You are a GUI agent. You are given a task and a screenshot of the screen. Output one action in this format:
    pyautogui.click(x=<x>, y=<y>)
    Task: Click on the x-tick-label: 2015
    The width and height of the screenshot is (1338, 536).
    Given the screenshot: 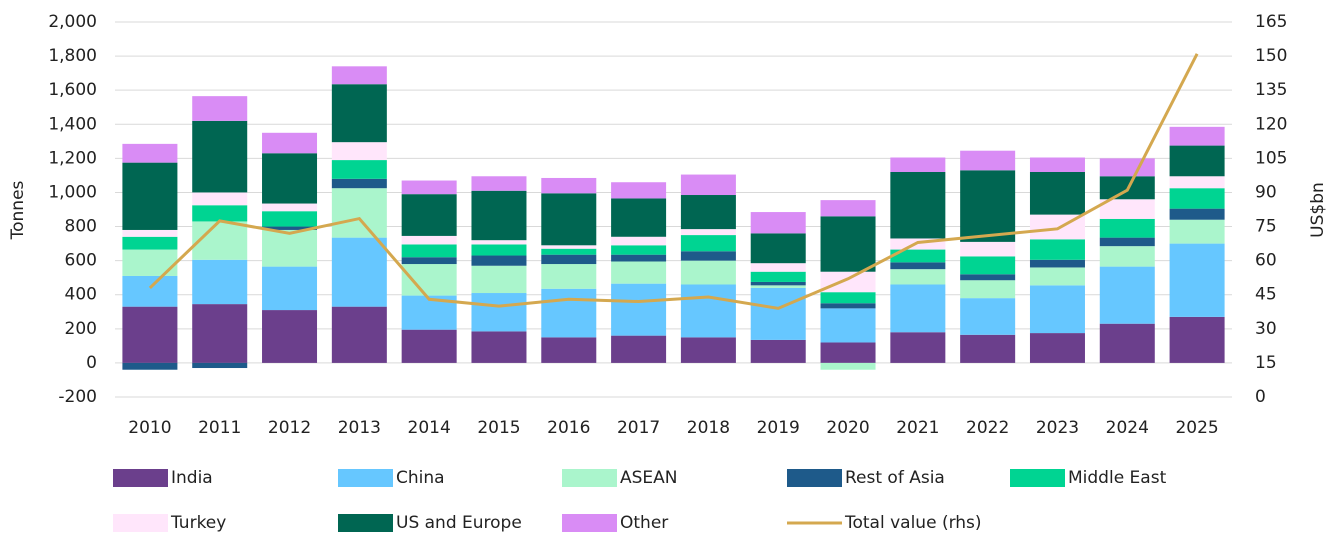 What is the action you would take?
    pyautogui.click(x=498, y=428)
    